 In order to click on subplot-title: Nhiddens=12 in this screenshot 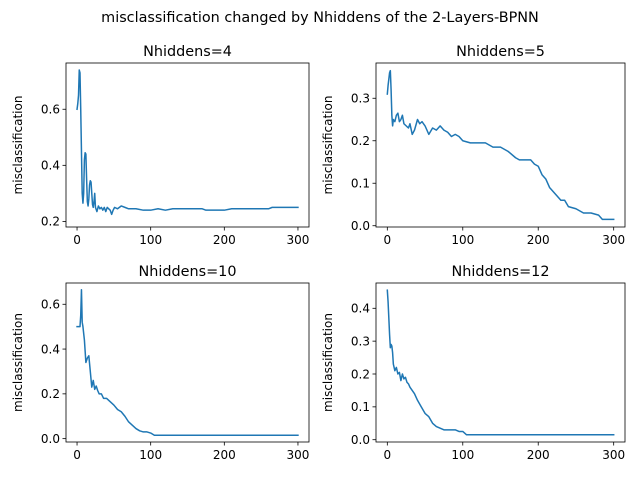, I will do `click(501, 272)`.